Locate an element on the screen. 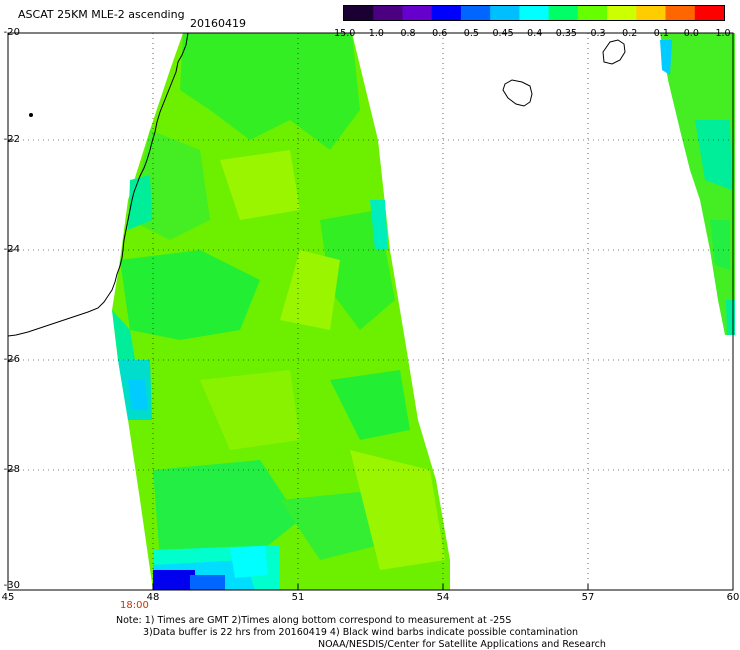 This screenshot has height=650, width=740. lon-label: 45 is located at coordinates (8, 597).